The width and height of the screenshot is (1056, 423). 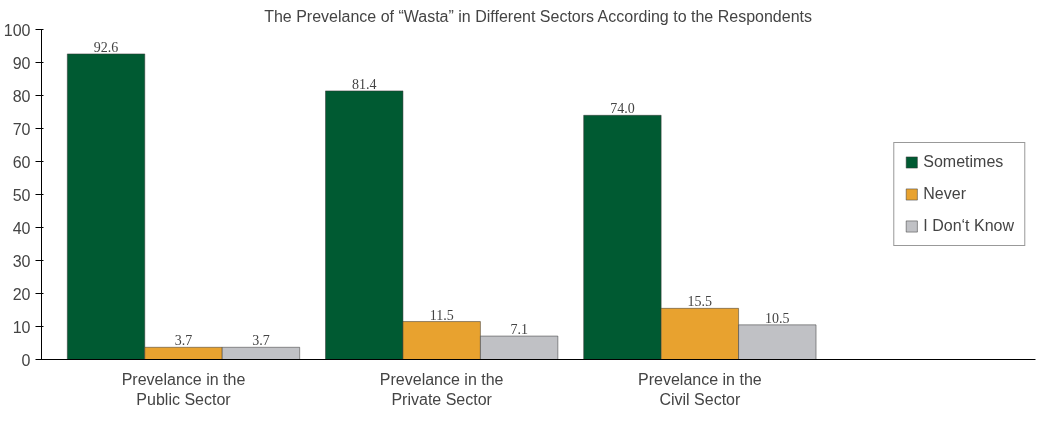 What do you see at coordinates (700, 389) in the screenshot?
I see `x-tick-label: Prevelance in the Civil Sector` at bounding box center [700, 389].